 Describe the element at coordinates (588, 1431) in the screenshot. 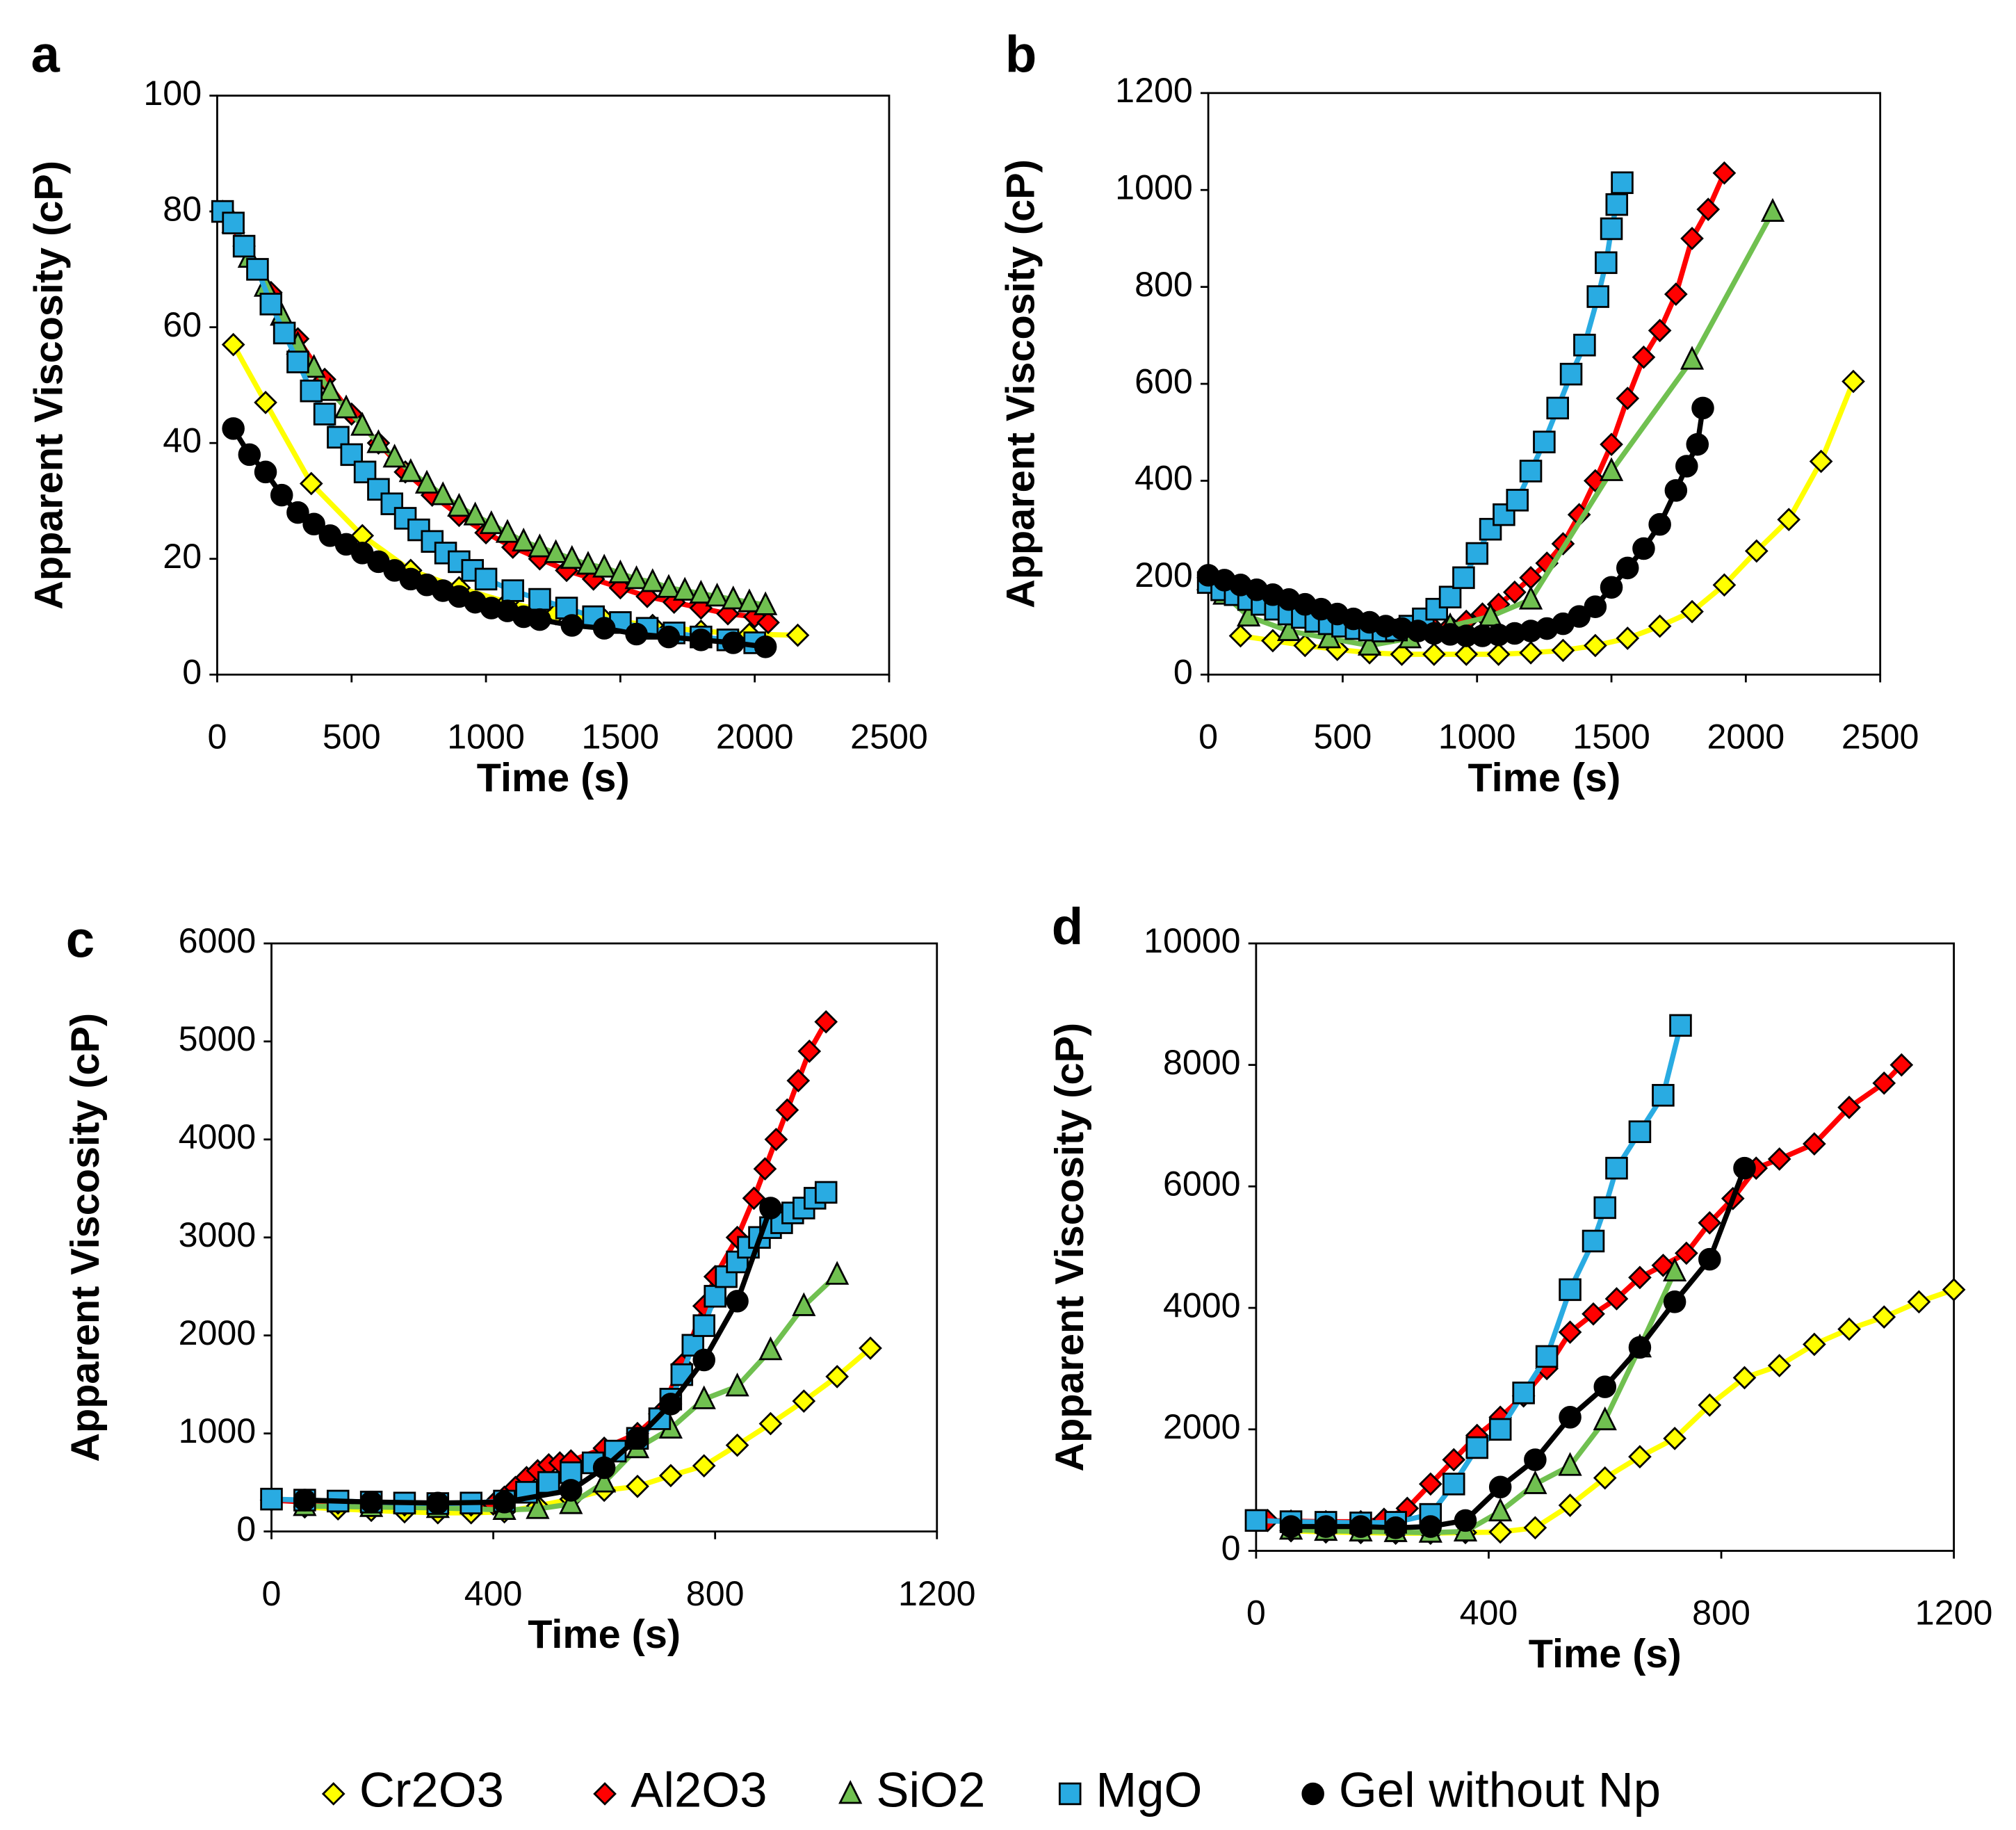

I see `series-line` at that location.